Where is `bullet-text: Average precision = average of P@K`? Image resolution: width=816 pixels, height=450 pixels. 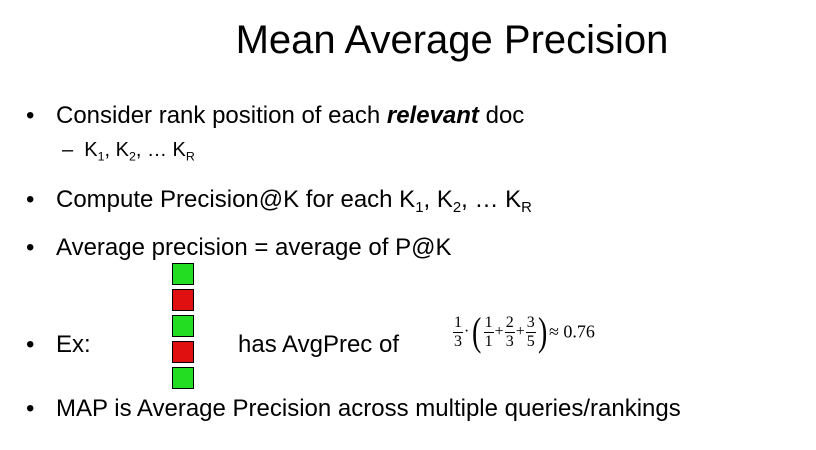 bullet-text: Average precision = average of P@K is located at coordinates (254, 247).